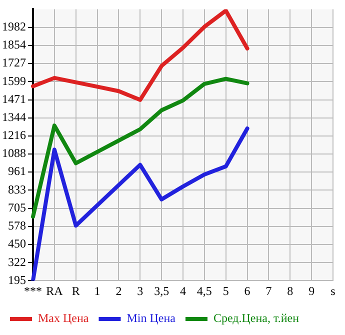 The width and height of the screenshot is (345, 335). What do you see at coordinates (17, 207) in the screenshot?
I see `y-tick-label: 705` at bounding box center [17, 207].